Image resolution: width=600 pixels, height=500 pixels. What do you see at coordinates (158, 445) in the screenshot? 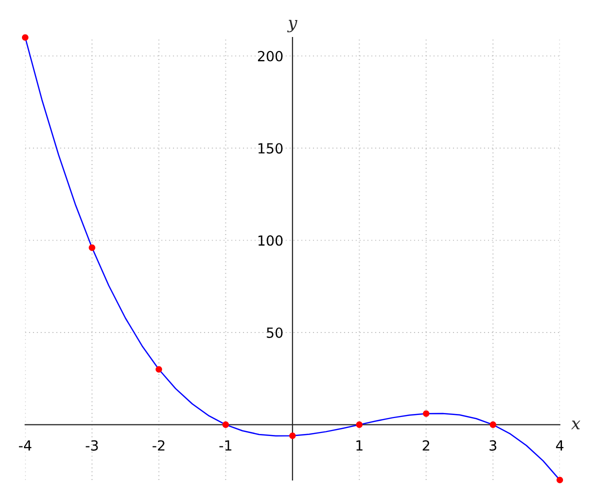
I see `x-tick-label: -2` at bounding box center [158, 445].